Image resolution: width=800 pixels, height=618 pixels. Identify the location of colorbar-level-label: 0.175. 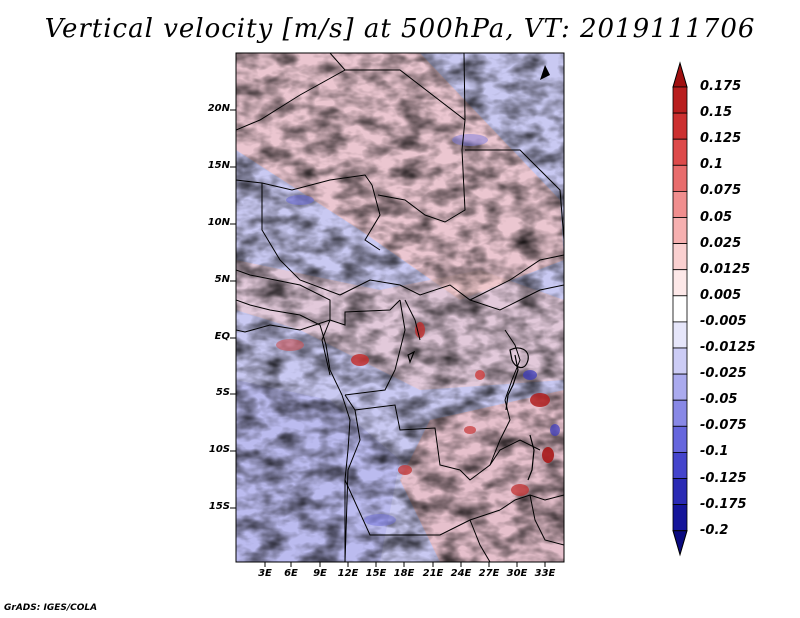
(721, 86).